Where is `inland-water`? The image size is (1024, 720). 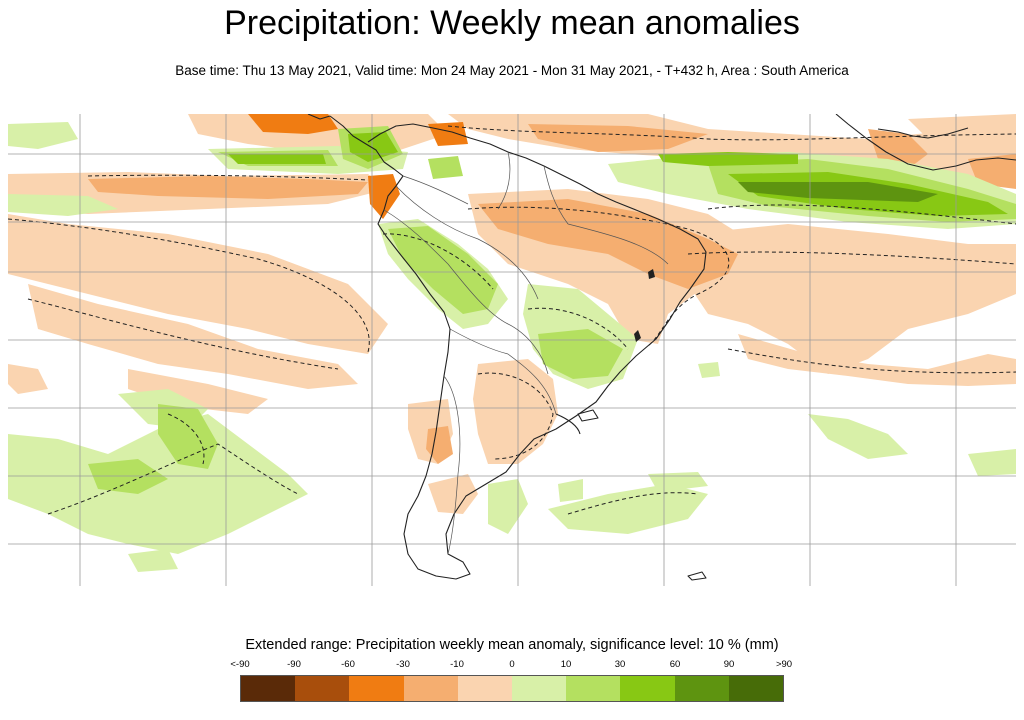
inland-water is located at coordinates (644, 305).